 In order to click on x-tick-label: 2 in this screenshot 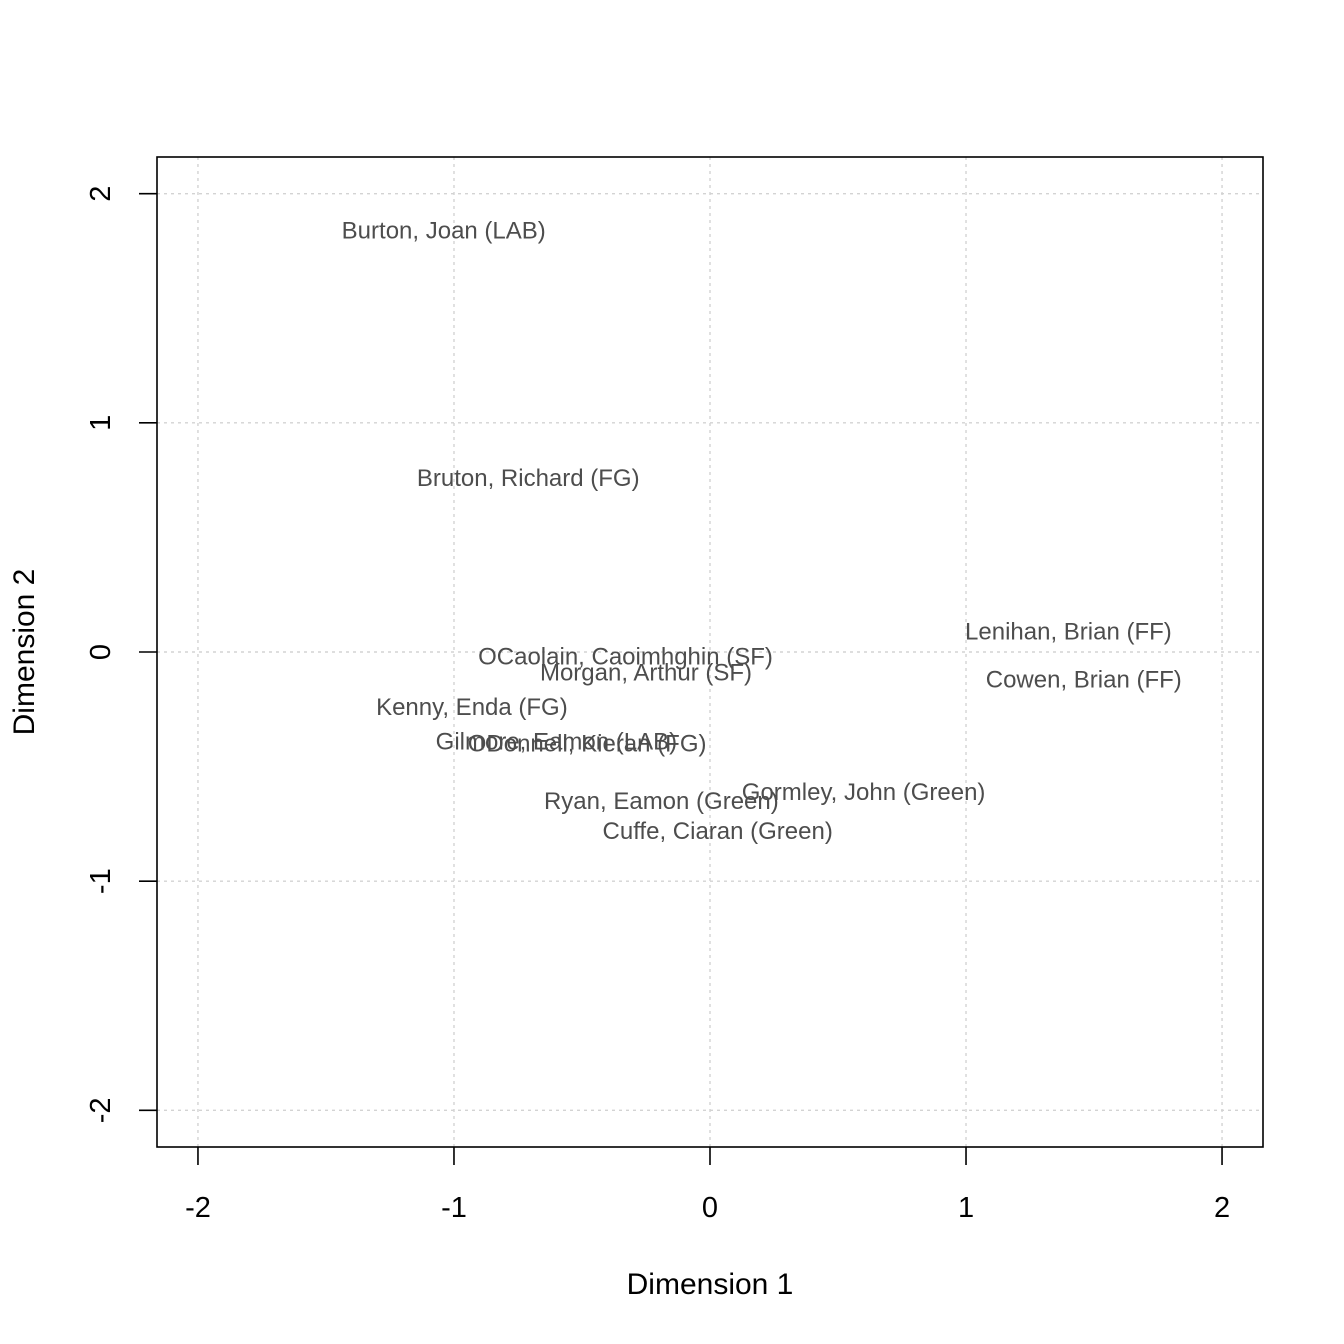, I will do `click(1222, 1208)`.